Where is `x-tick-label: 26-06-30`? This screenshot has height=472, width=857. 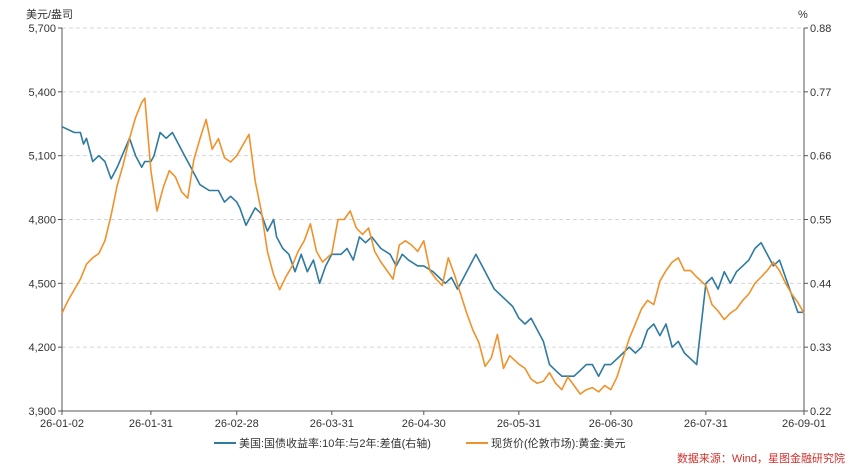 x-tick-label: 26-06-30 is located at coordinates (611, 424).